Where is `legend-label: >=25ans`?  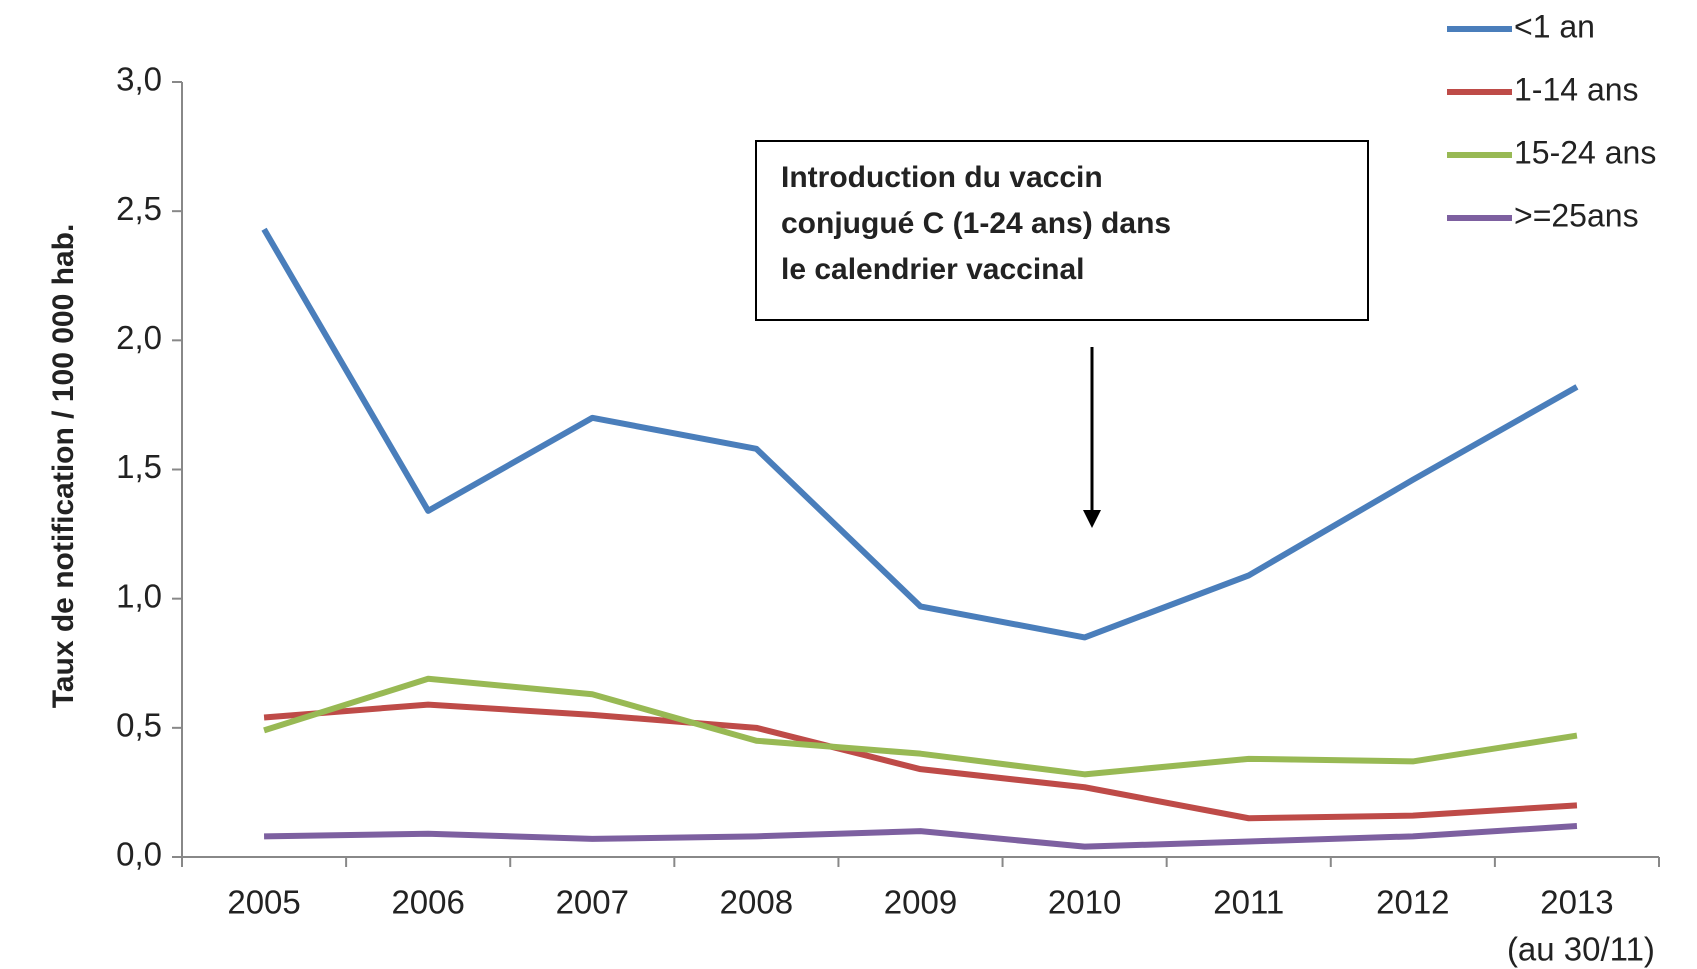 legend-label: >=25ans is located at coordinates (1576, 215).